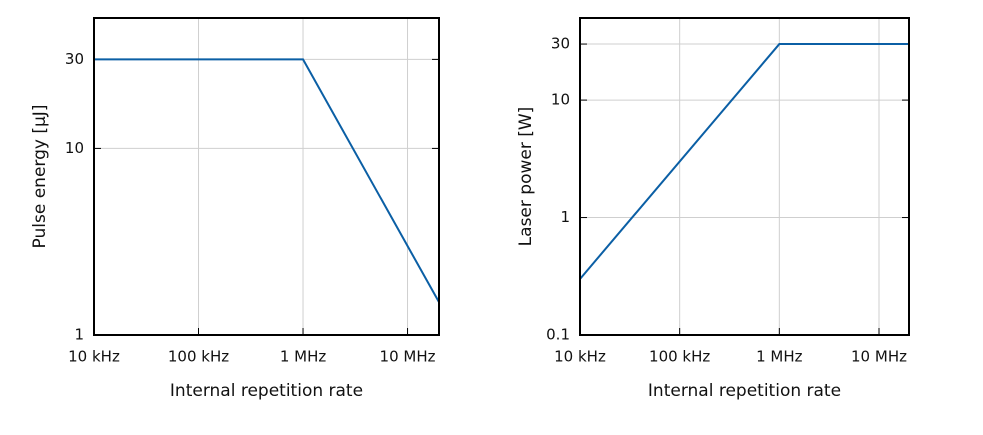 This screenshot has height=435, width=983. I want to click on y-tick-label: 0.1, so click(558, 335).